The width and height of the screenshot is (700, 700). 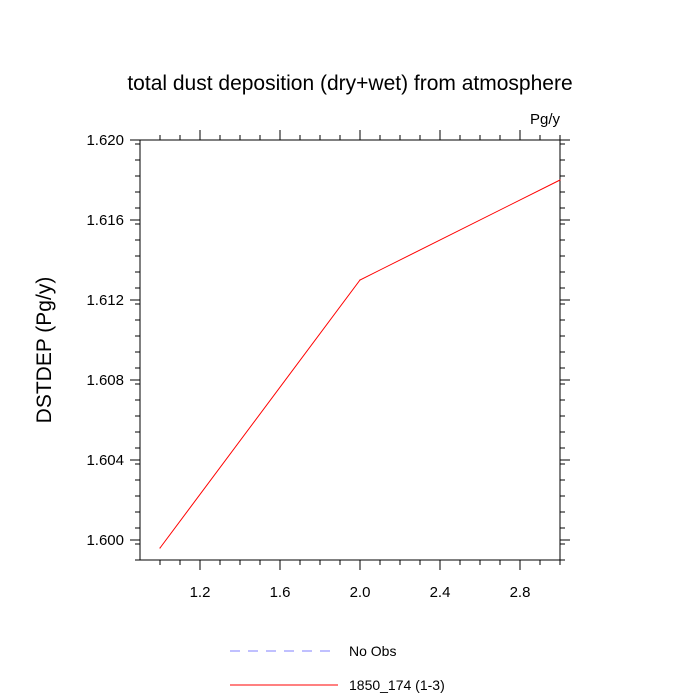 I want to click on x-tick-label: 1.6, so click(x=280, y=592).